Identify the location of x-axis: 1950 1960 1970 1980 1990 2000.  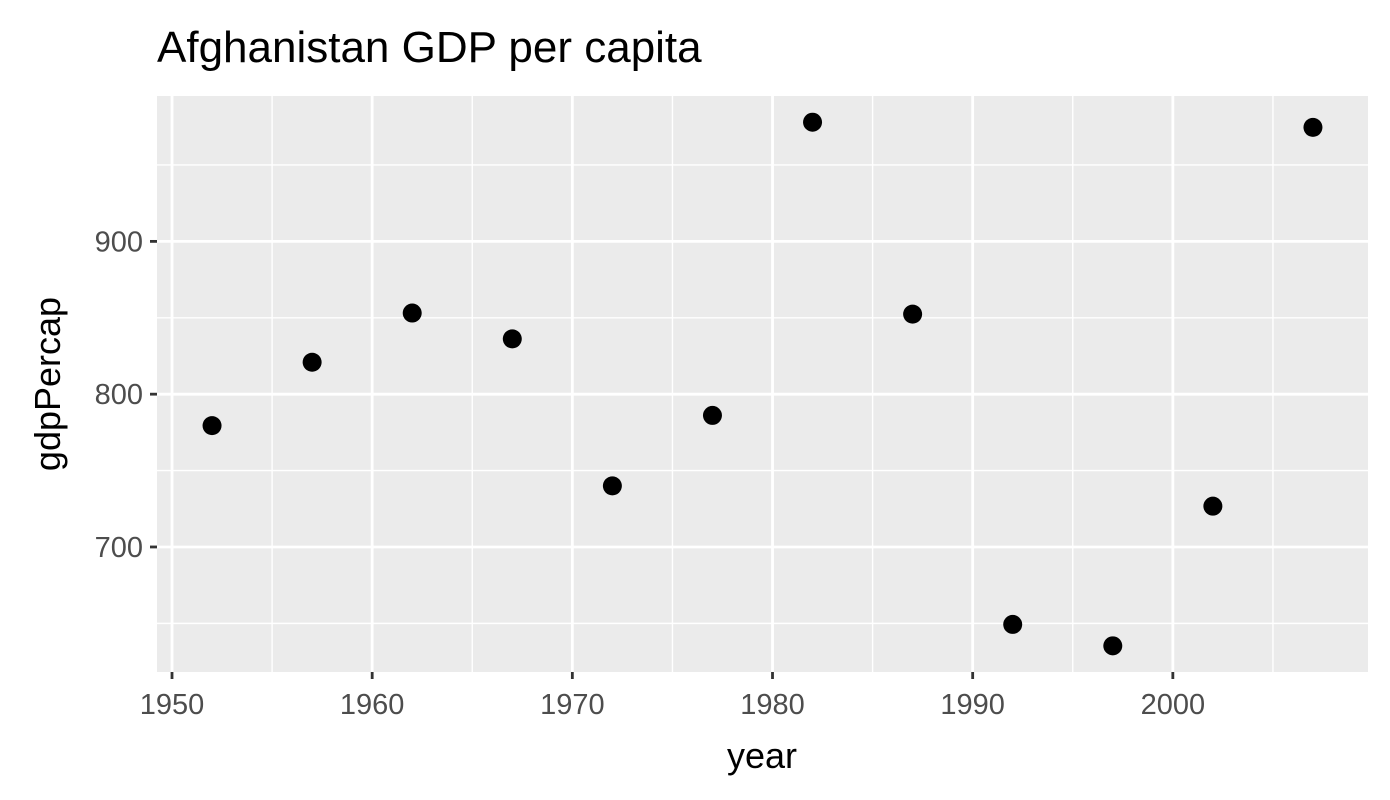
(672, 696).